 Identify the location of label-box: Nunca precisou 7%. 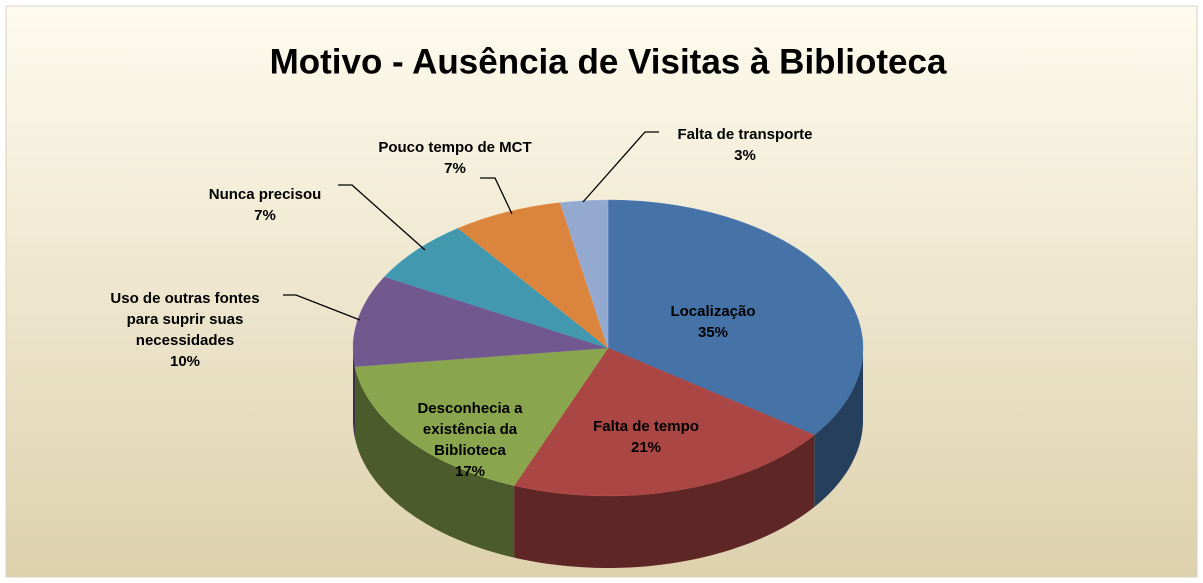
(265, 205).